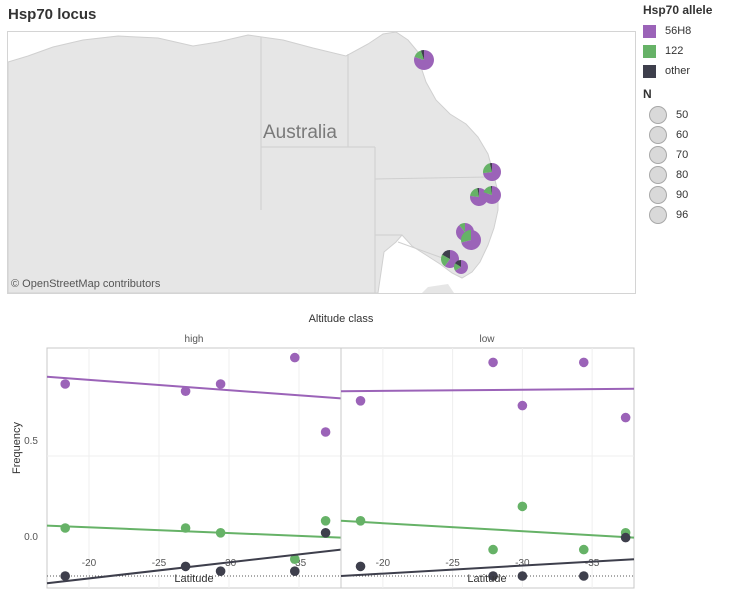 The image size is (735, 595). Describe the element at coordinates (682, 115) in the screenshot. I see `size-legend-label: 50` at that location.